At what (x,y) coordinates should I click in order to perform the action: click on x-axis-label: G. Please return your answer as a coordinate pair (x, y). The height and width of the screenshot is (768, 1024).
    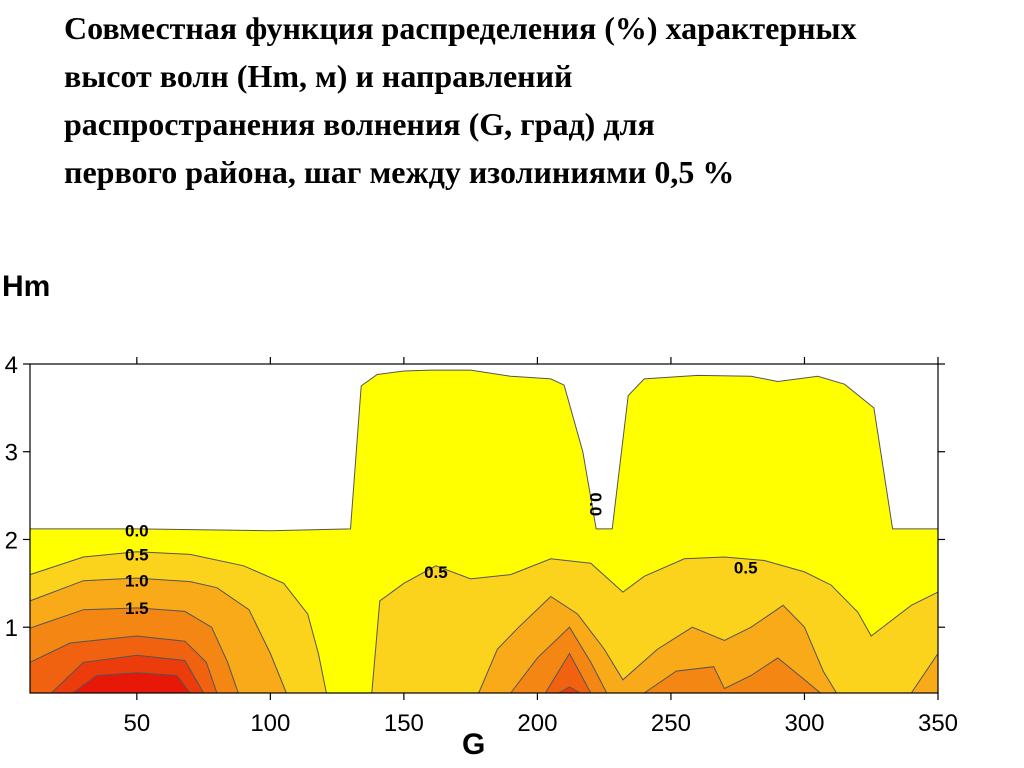
    Looking at the image, I should click on (474, 744).